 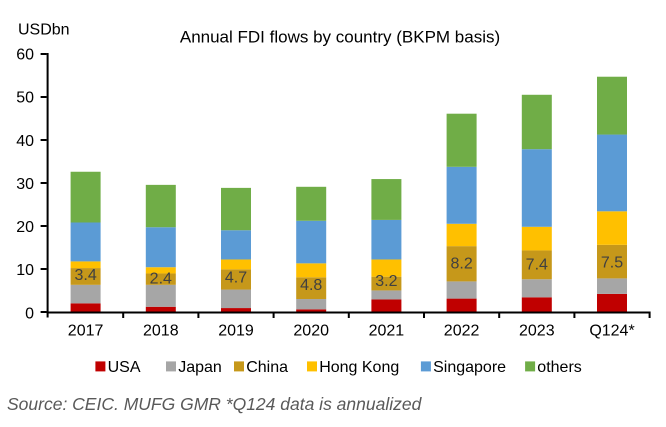 I want to click on svg-text:Annual FDI flows by country (B: Annual FDI flows by country (BKPM basis), so click(x=340, y=37).